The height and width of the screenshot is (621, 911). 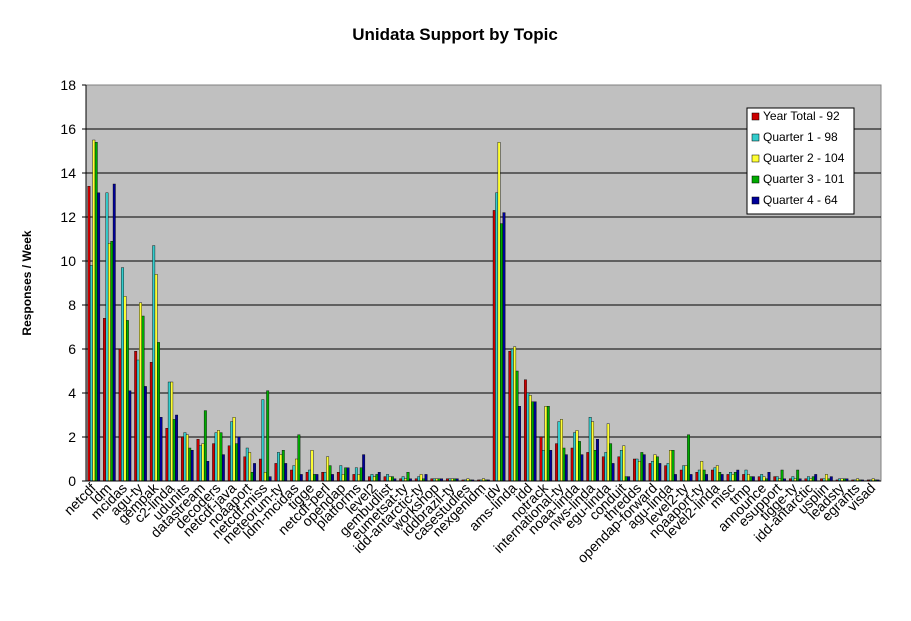 What do you see at coordinates (800, 161) in the screenshot?
I see `legend-box` at bounding box center [800, 161].